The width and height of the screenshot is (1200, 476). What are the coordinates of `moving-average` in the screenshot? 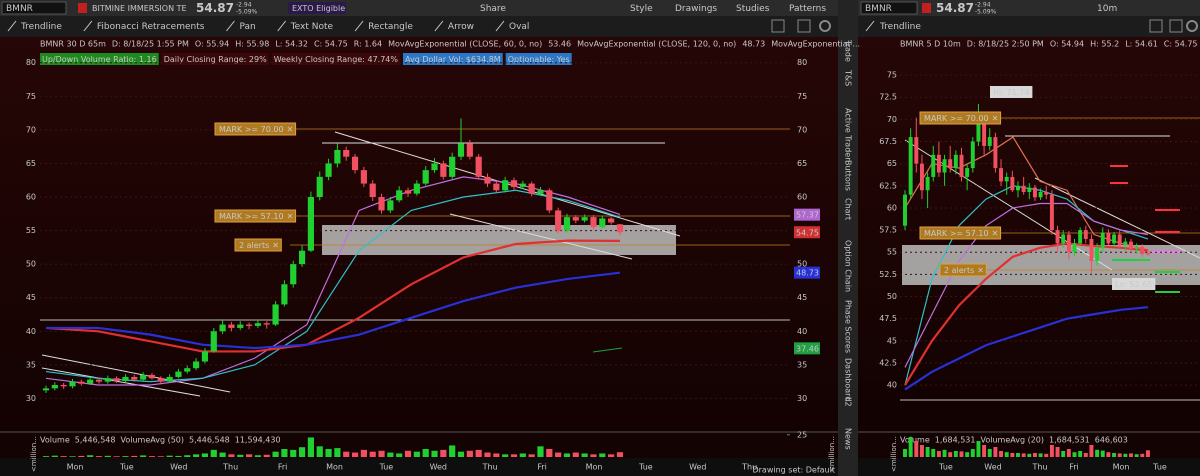 It's located at (1026, 314).